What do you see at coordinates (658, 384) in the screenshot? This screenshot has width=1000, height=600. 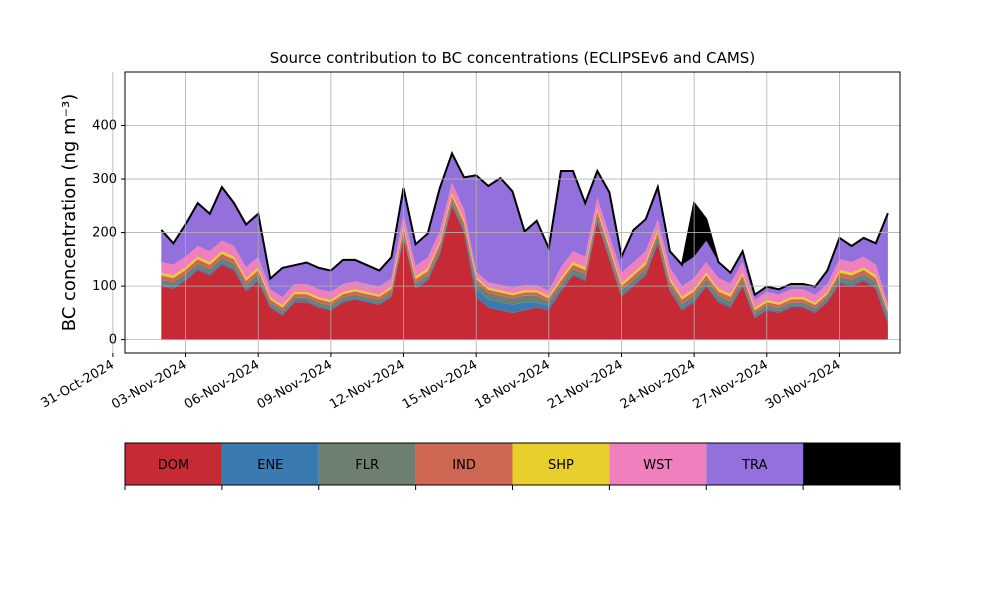 I see `x-tick-label: 24-Nov-2024` at bounding box center [658, 384].